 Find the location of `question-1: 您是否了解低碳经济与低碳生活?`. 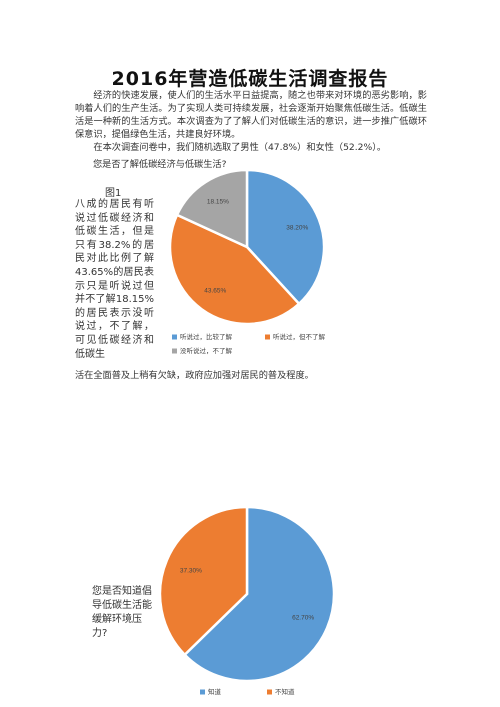

question-1: 您是否了解低碳经济与低碳生活? is located at coordinates (160, 164).